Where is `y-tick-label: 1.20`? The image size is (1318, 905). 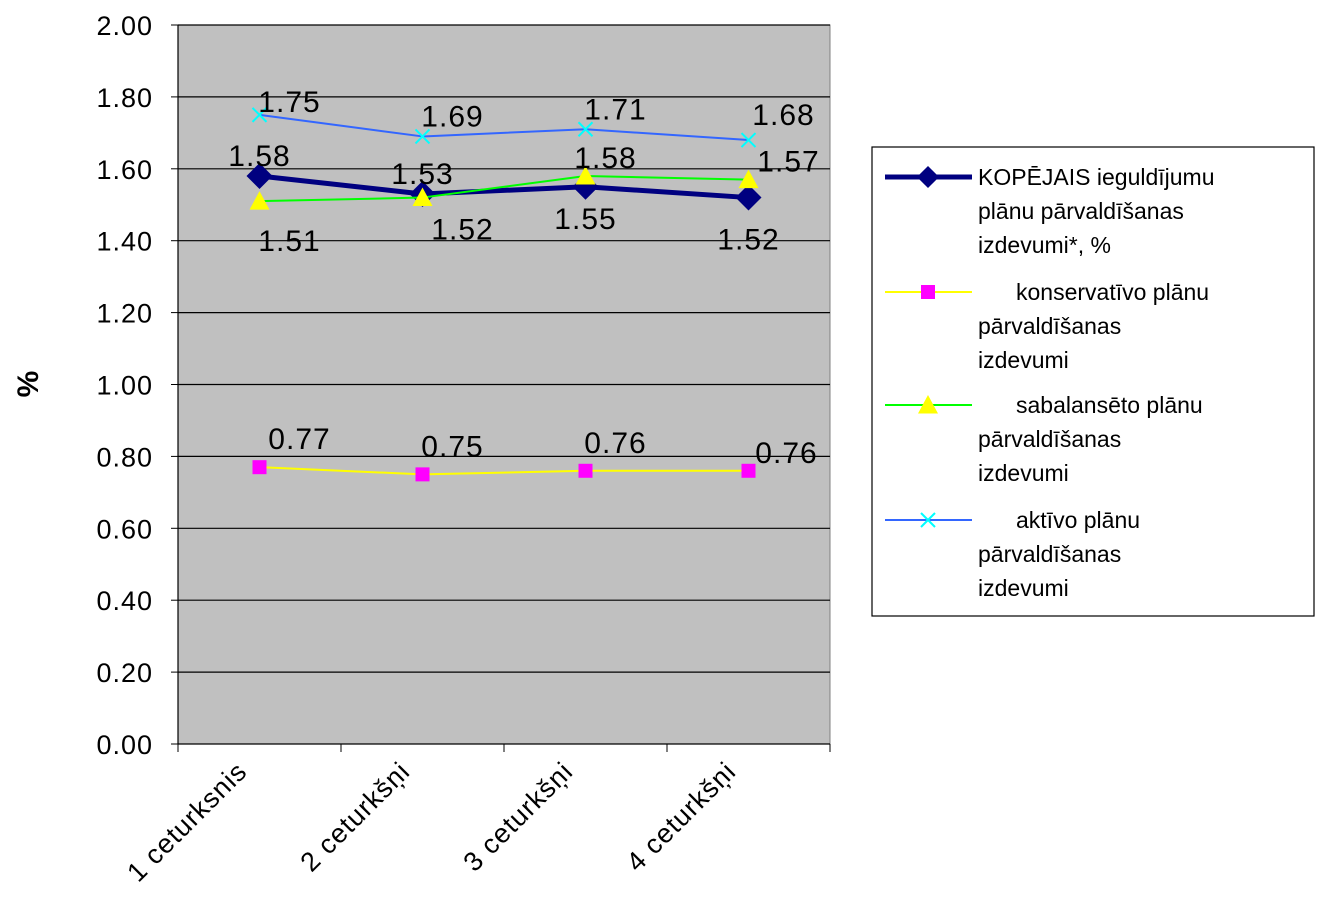 y-tick-label: 1.20 is located at coordinates (124, 314).